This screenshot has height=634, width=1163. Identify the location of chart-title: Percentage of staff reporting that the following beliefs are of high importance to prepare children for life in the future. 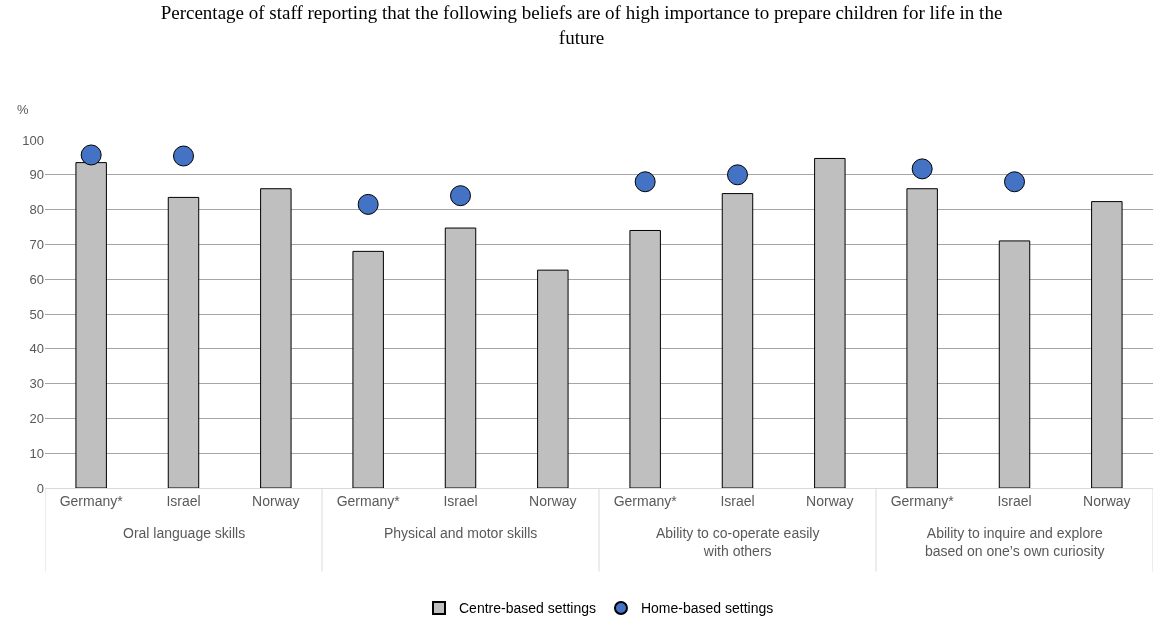
(581, 25).